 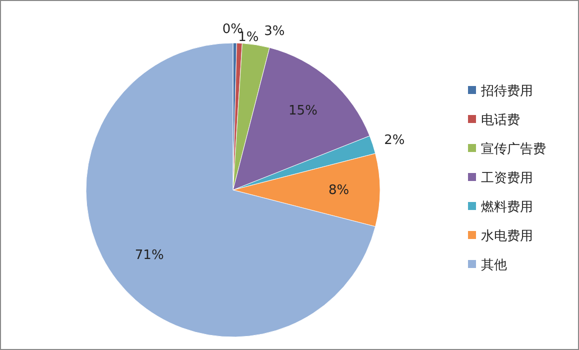 I want to click on legend-label: 工资费用, so click(x=507, y=178).